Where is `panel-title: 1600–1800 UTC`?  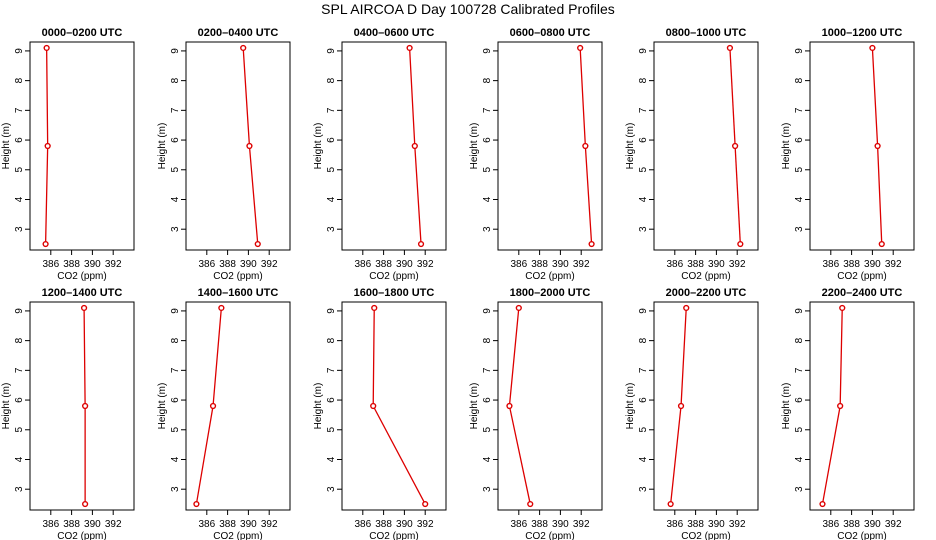
panel-title: 1600–1800 UTC is located at coordinates (394, 293).